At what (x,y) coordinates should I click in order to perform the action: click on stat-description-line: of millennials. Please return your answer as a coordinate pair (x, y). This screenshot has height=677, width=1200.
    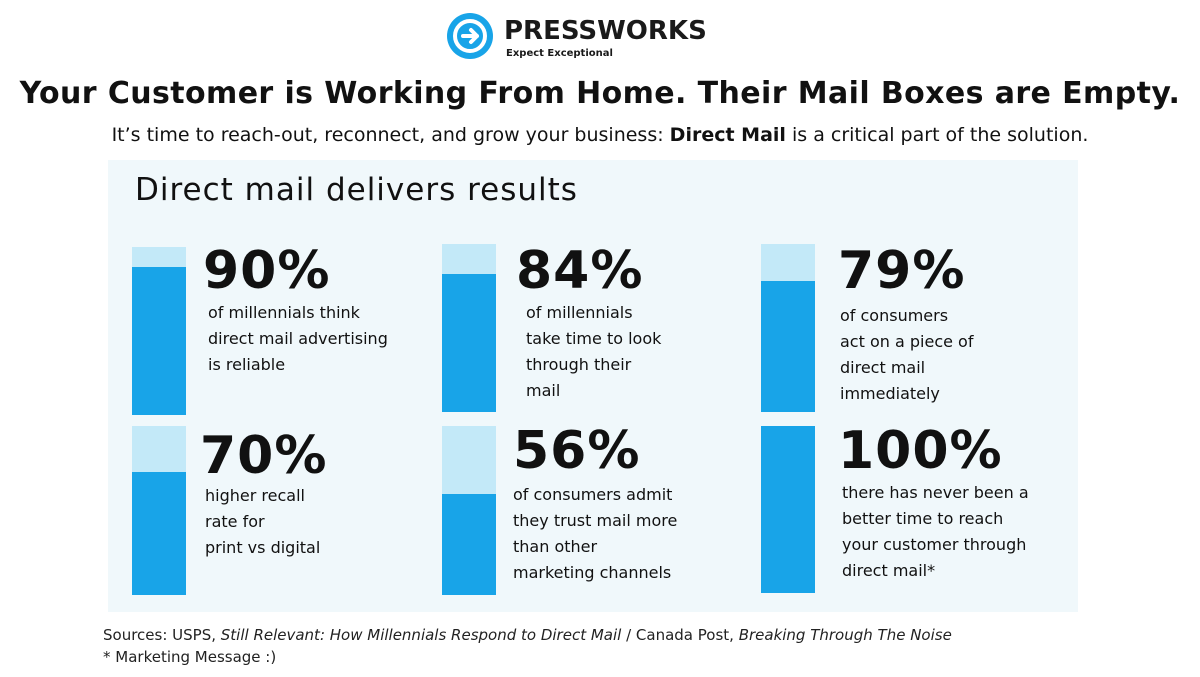
    Looking at the image, I should click on (579, 312).